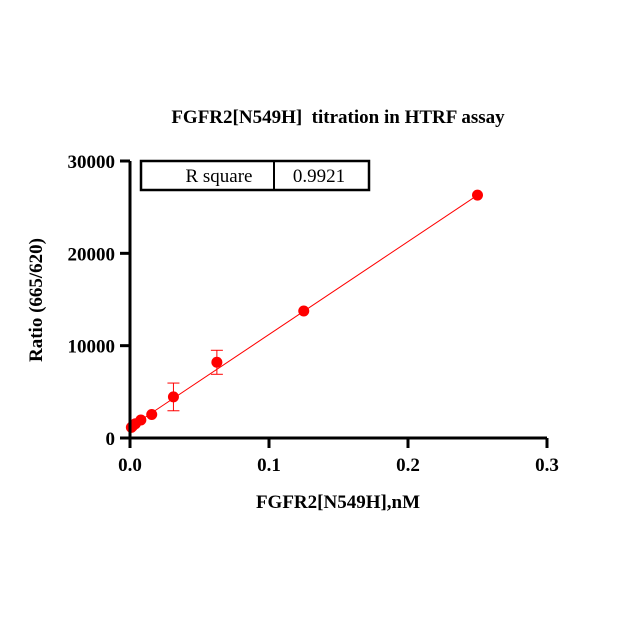 The width and height of the screenshot is (620, 620). Describe the element at coordinates (36, 300) in the screenshot. I see `y-axis-label: Ratio (665/620)` at that location.